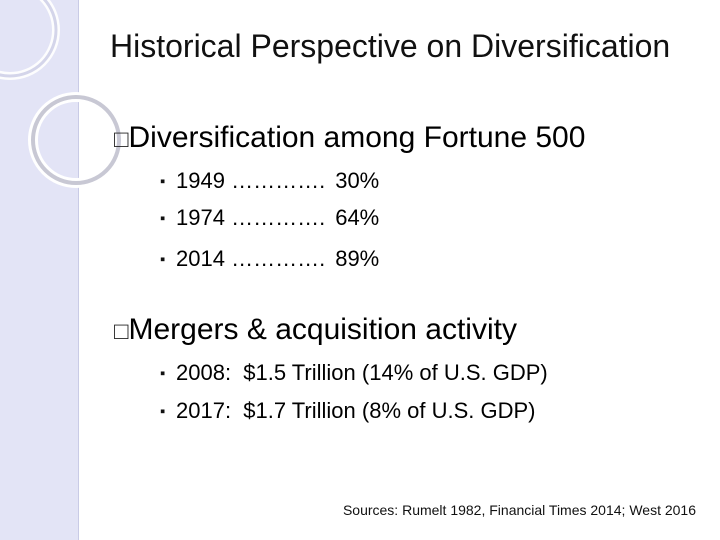  I want to click on section-heading-diversification: □Diversification among Fortune 500, so click(349, 139).